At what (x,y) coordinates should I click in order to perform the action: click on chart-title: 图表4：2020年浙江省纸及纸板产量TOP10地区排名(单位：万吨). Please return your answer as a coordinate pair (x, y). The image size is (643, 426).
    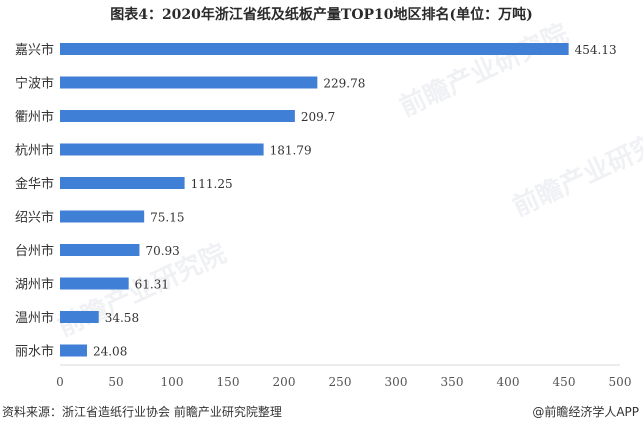
    Looking at the image, I should click on (321, 15).